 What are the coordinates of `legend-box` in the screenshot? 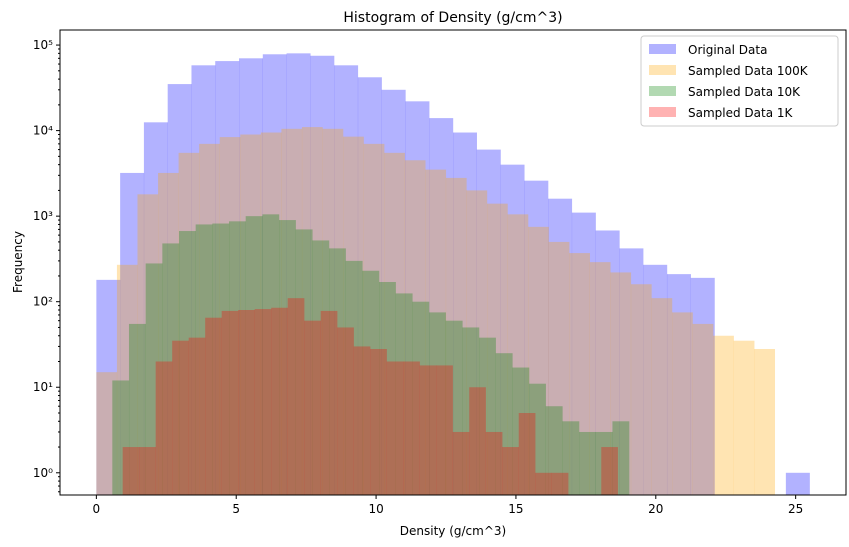 It's located at (739, 81).